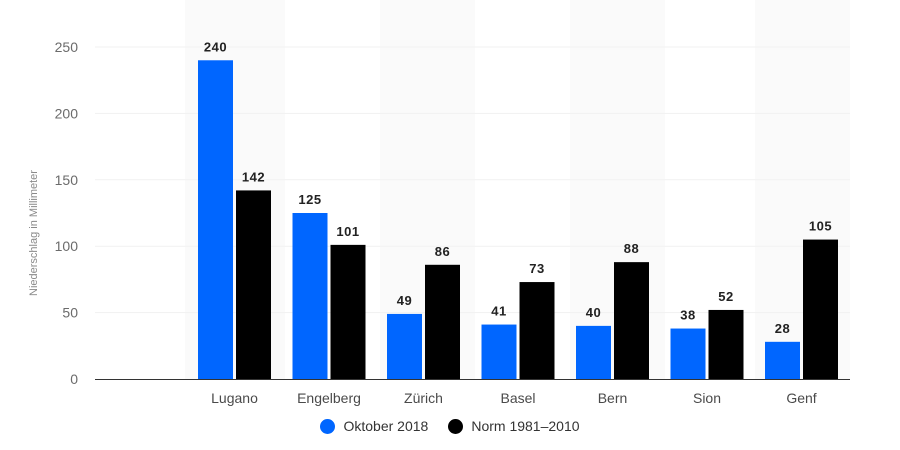 This screenshot has height=450, width=900. What do you see at coordinates (423, 398) in the screenshot?
I see `x-tick-label: Zürich` at bounding box center [423, 398].